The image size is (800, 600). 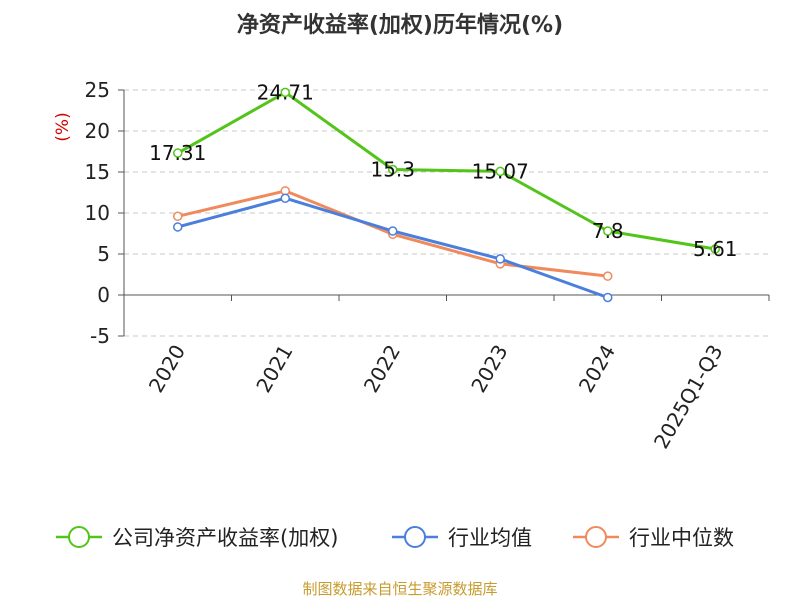 What do you see at coordinates (382, 369) in the screenshot?
I see `x-tick-label: 2022` at bounding box center [382, 369].